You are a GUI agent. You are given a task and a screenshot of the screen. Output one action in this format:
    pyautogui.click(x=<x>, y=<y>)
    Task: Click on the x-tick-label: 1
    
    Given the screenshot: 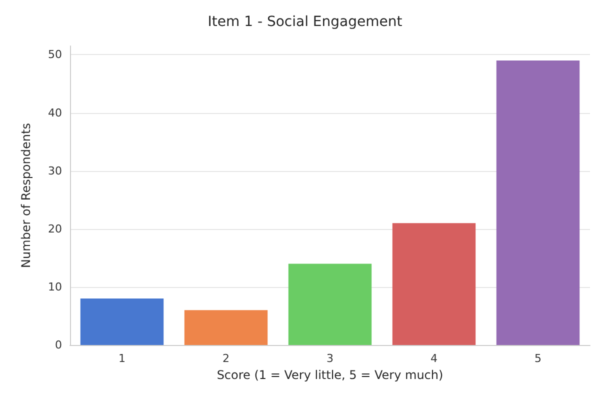 What is the action you would take?
    pyautogui.click(x=122, y=358)
    